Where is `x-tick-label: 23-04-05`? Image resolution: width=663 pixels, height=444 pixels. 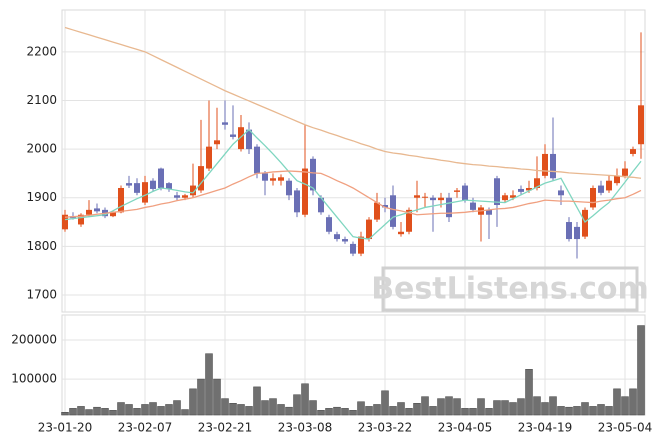
x-tick-label: 23-04-05 is located at coordinates (465, 428).